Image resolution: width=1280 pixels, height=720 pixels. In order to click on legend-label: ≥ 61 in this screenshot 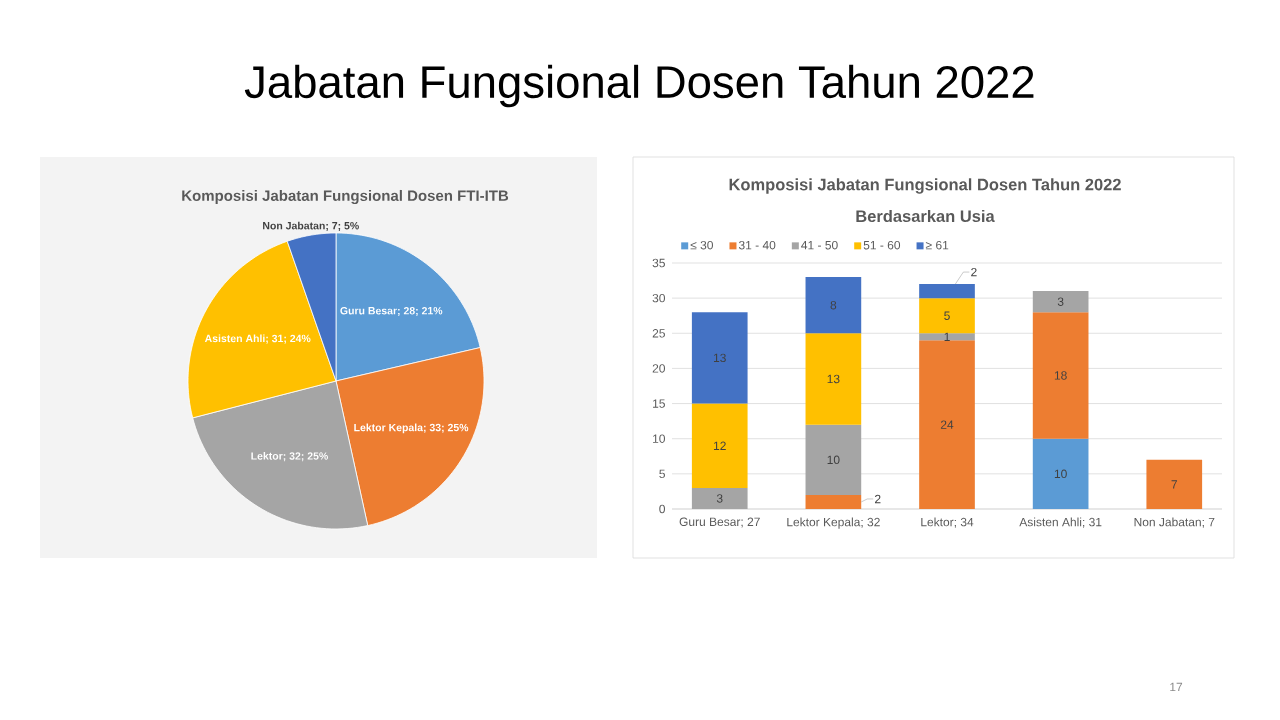, I will do `click(937, 245)`.